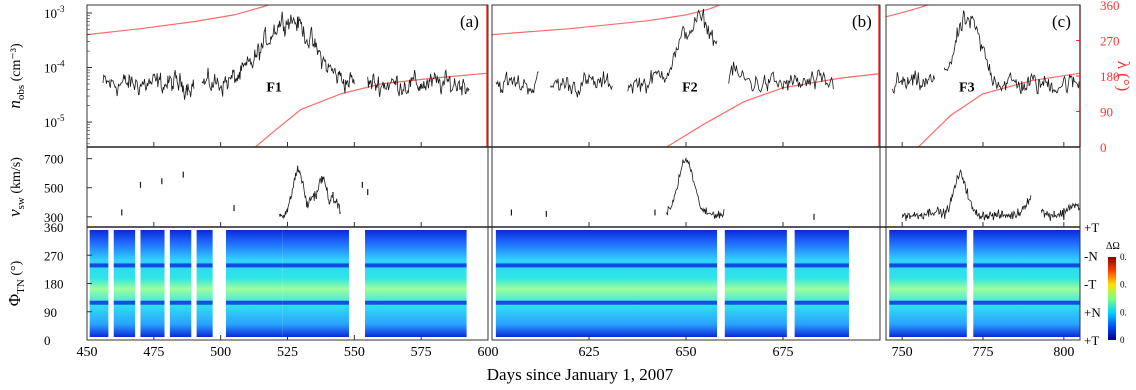  Describe the element at coordinates (354, 352) in the screenshot. I see `xtick-label-550: 550` at that location.